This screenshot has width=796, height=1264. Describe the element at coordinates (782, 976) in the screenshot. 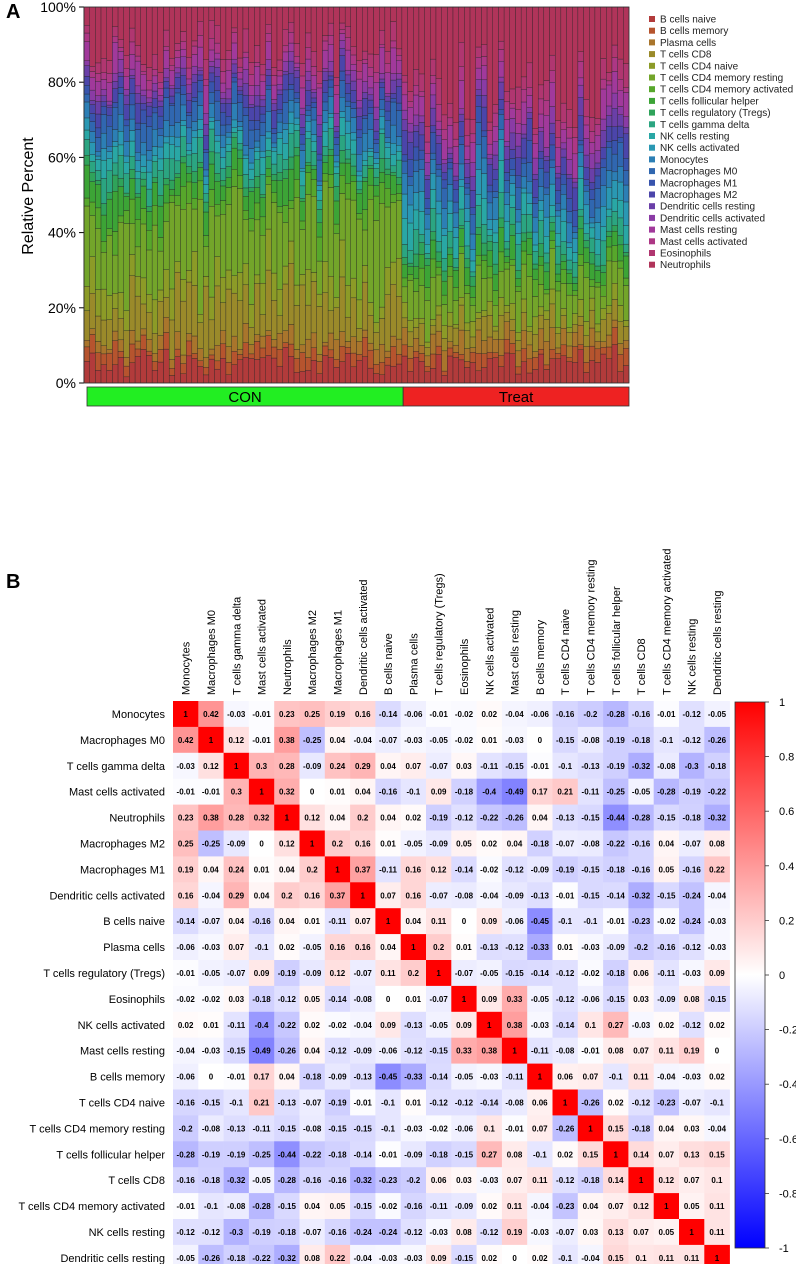

I see `colorbar-tick-label: 0` at that location.